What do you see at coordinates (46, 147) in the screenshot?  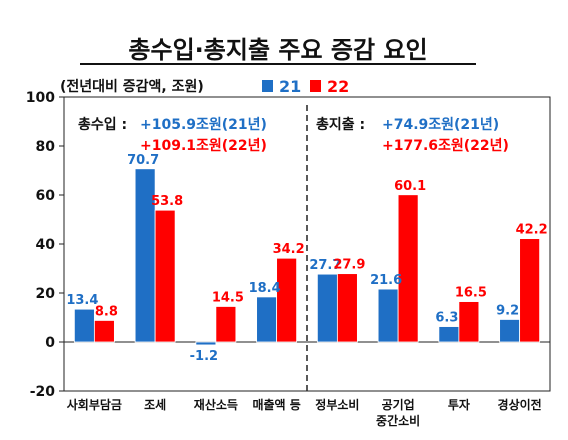 I see `y-tick-label: 80` at bounding box center [46, 147].